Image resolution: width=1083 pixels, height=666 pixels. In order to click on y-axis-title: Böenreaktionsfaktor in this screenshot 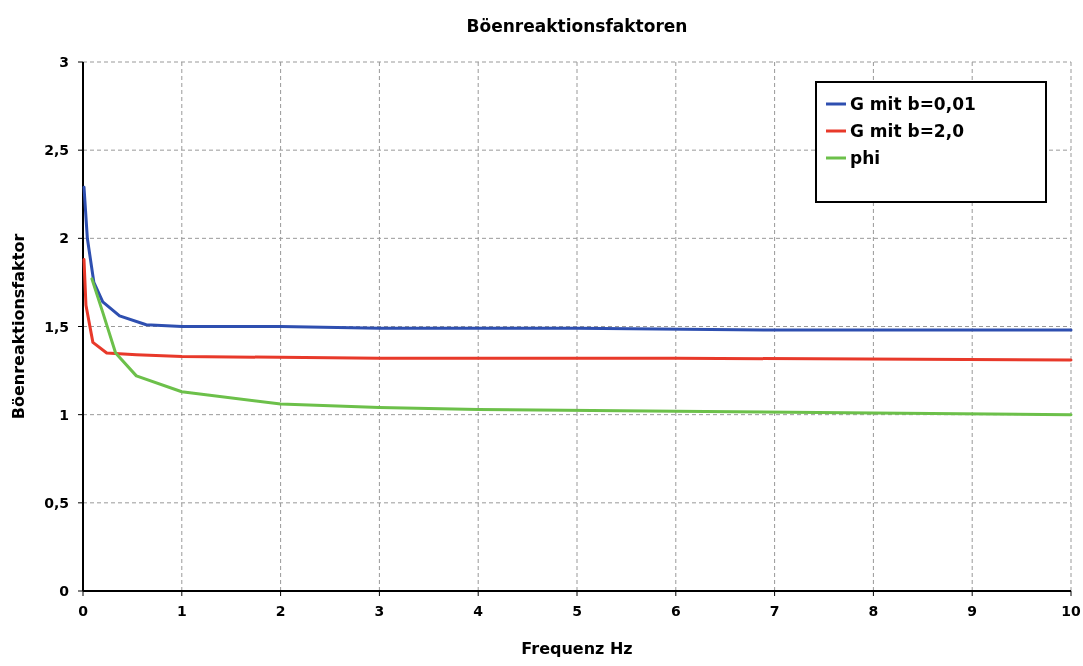, I will do `click(18, 326)`.